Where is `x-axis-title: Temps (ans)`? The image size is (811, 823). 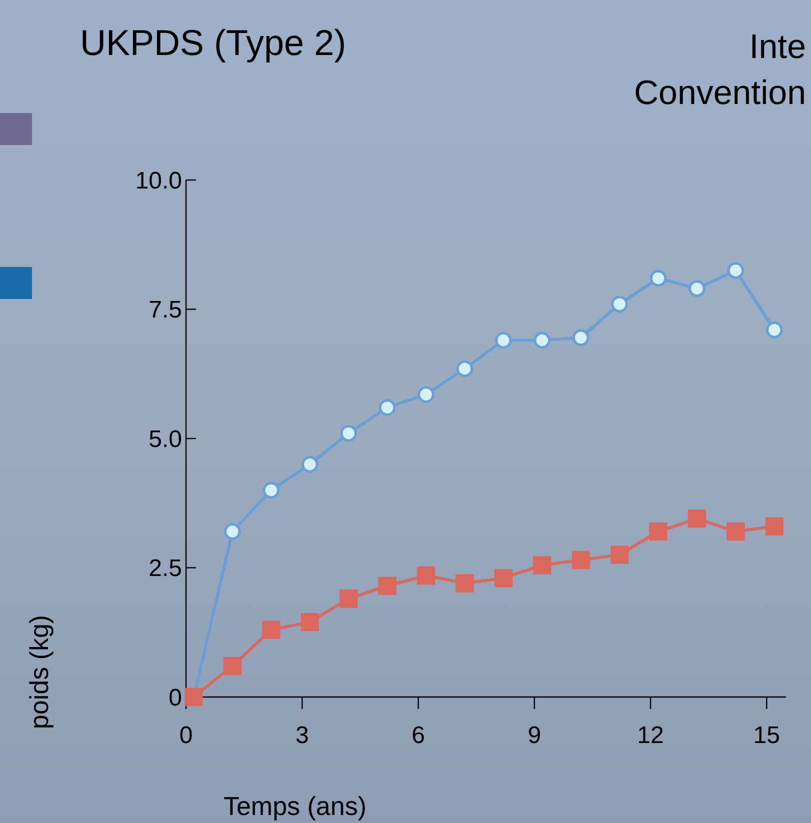 x-axis-title: Temps (ans) is located at coordinates (295, 806).